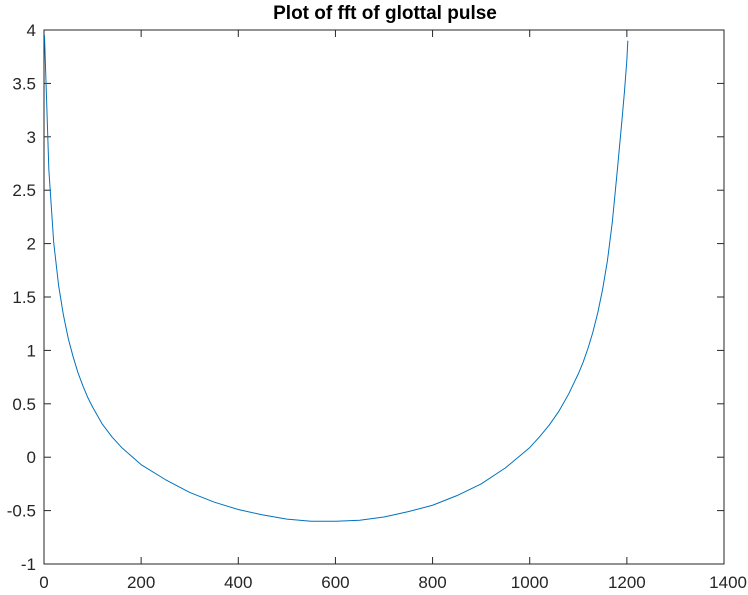  What do you see at coordinates (24, 297) in the screenshot?
I see `y-tick-label: 1.5` at bounding box center [24, 297].